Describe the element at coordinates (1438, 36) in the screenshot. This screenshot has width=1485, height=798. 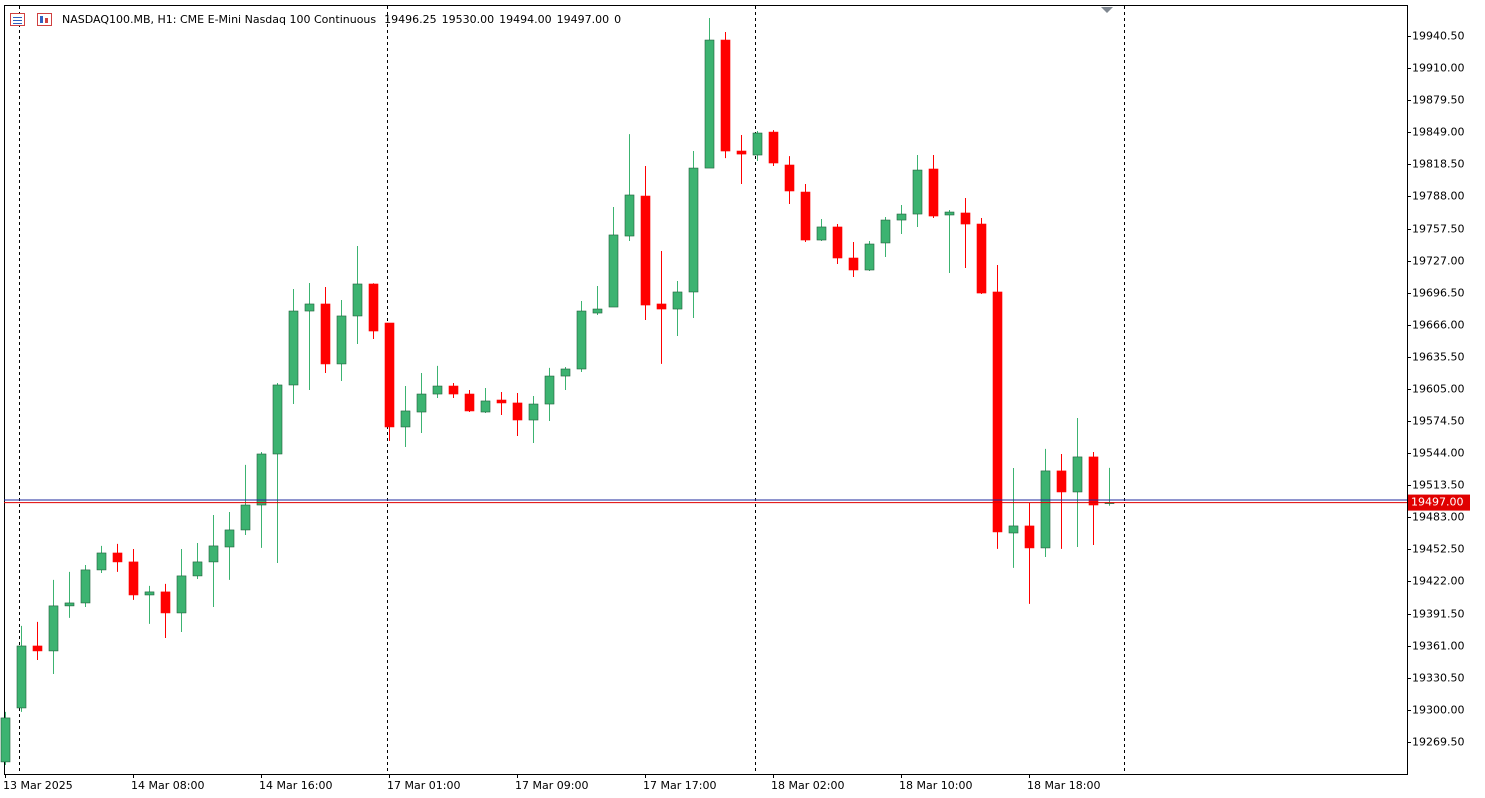
I see `y-tick-label: 19940.50` at that location.